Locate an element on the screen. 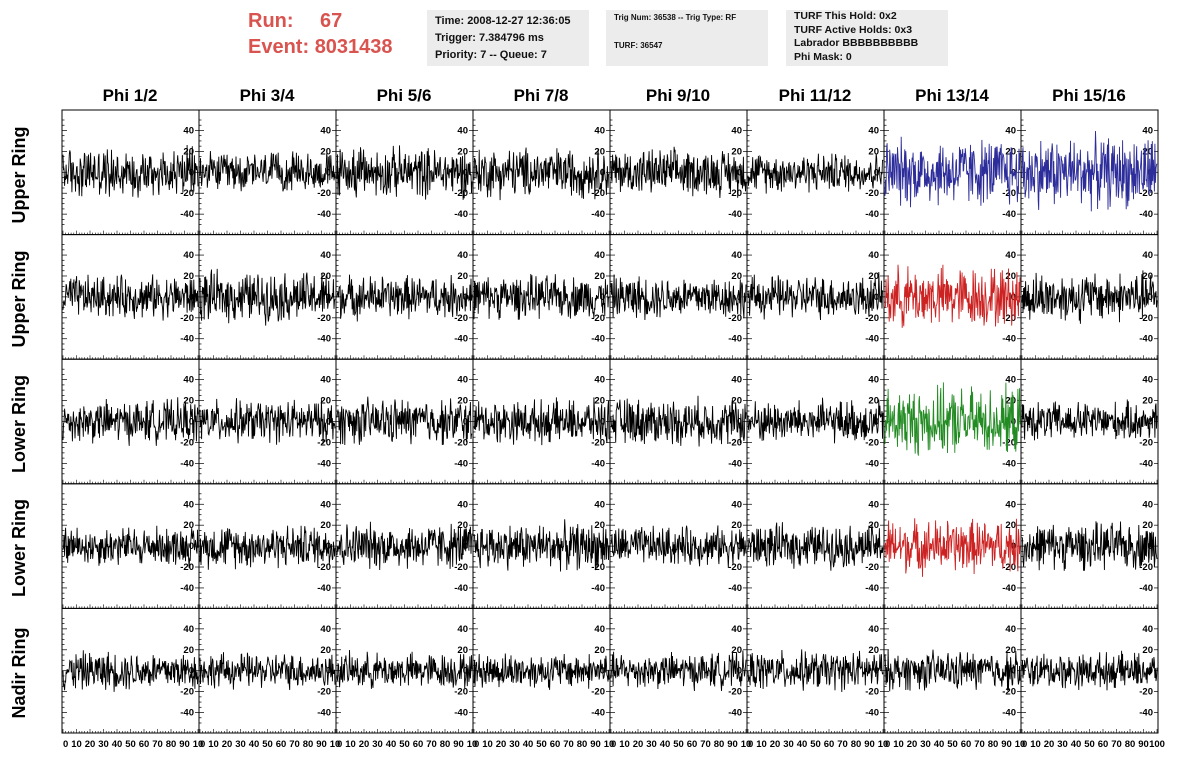 The width and height of the screenshot is (1196, 772). run-event-box: Run: 67 Event: 8031438 is located at coordinates (333, 38).